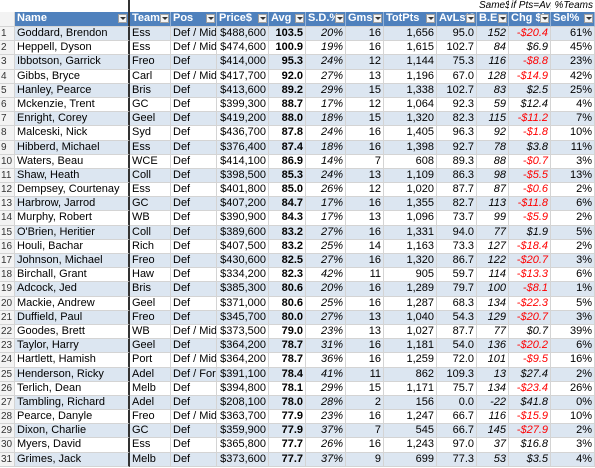 This screenshot has height=468, width=595. I want to click on price: $363,700, so click(243, 417).